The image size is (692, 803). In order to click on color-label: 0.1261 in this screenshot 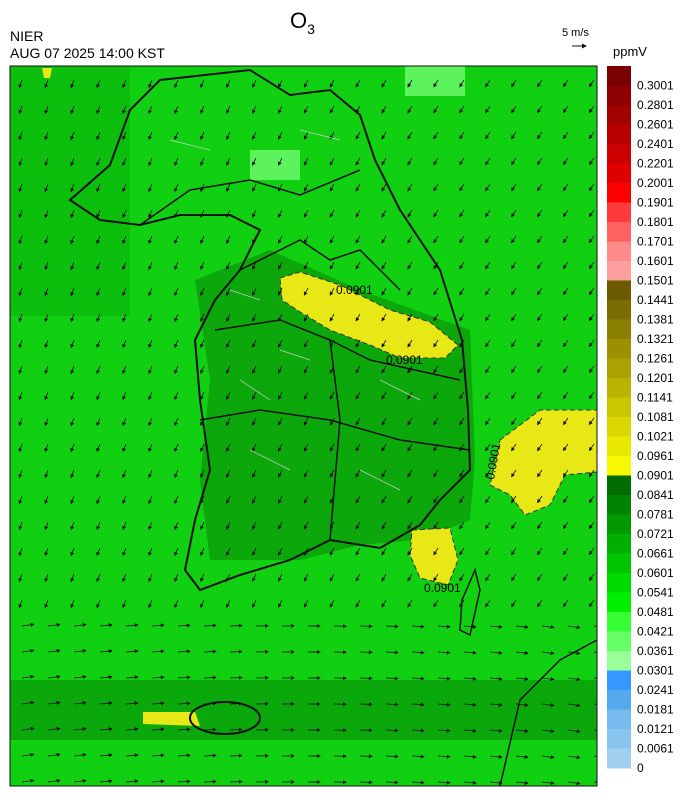, I will do `click(655, 359)`.